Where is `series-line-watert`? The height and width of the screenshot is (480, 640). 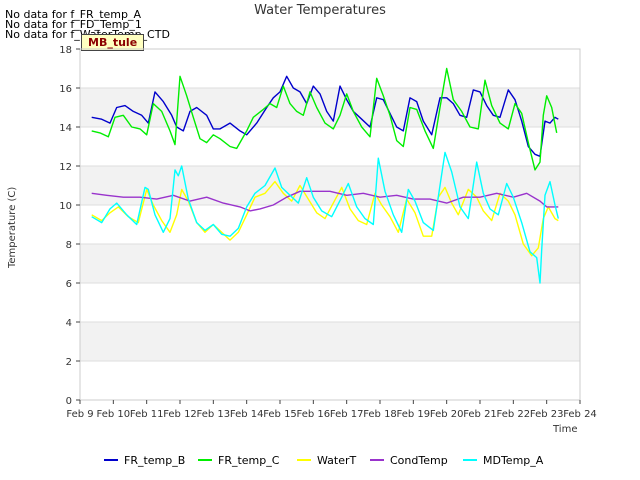
series-line-watert is located at coordinates (325, 218).